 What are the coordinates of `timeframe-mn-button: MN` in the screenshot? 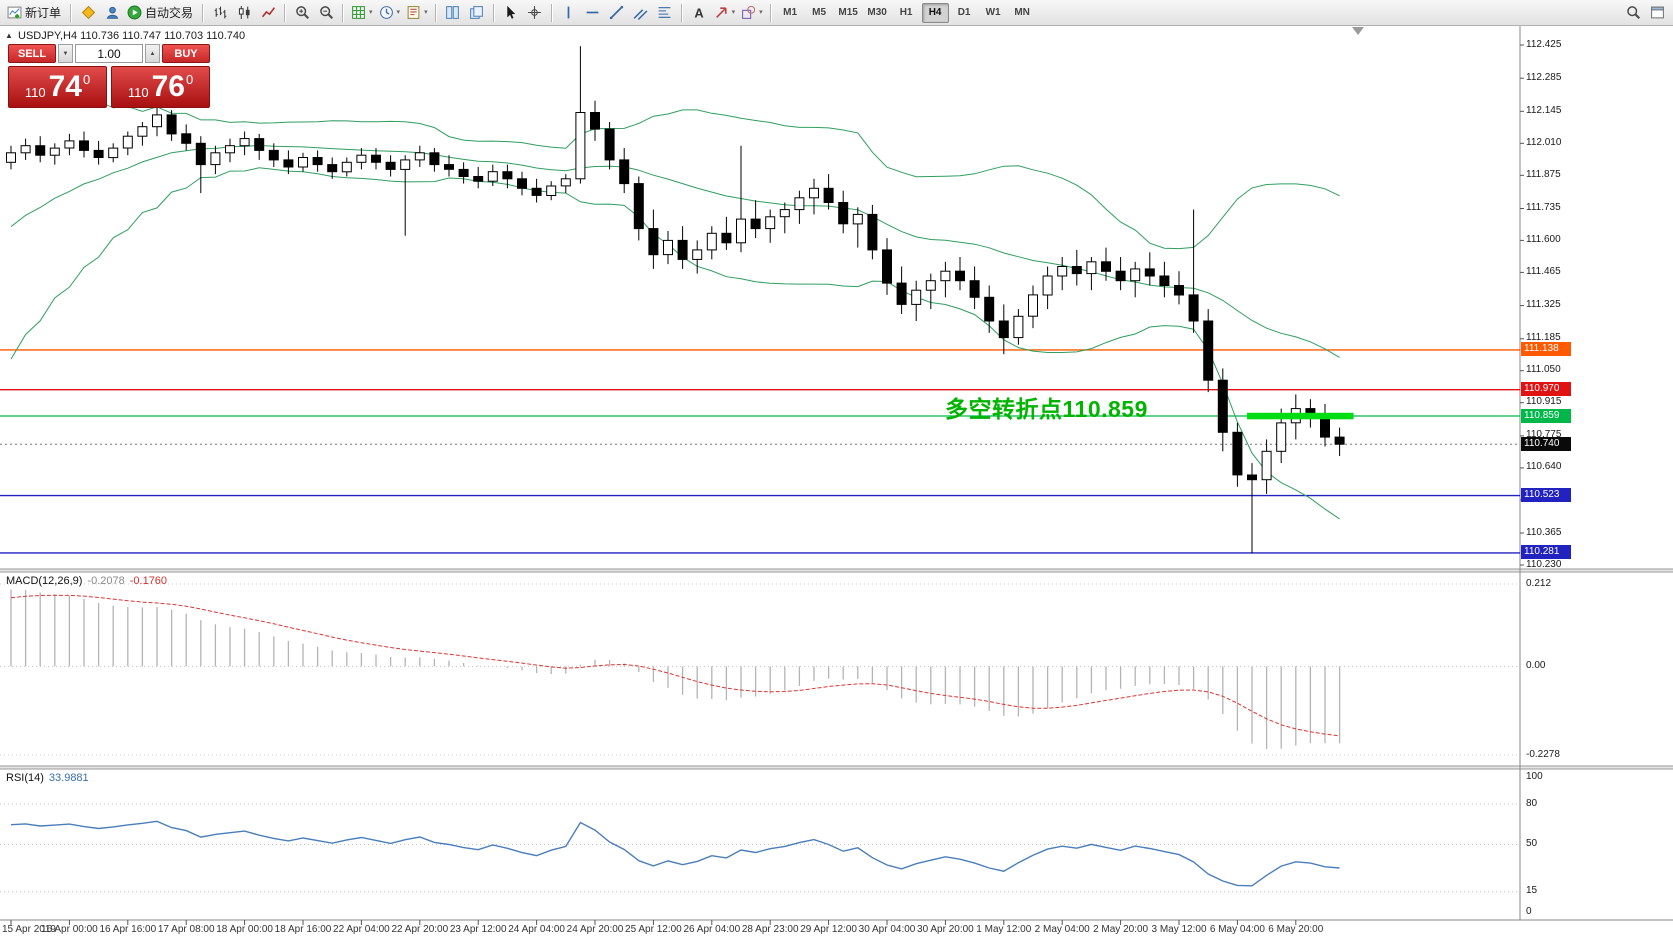 It's located at (1022, 13).